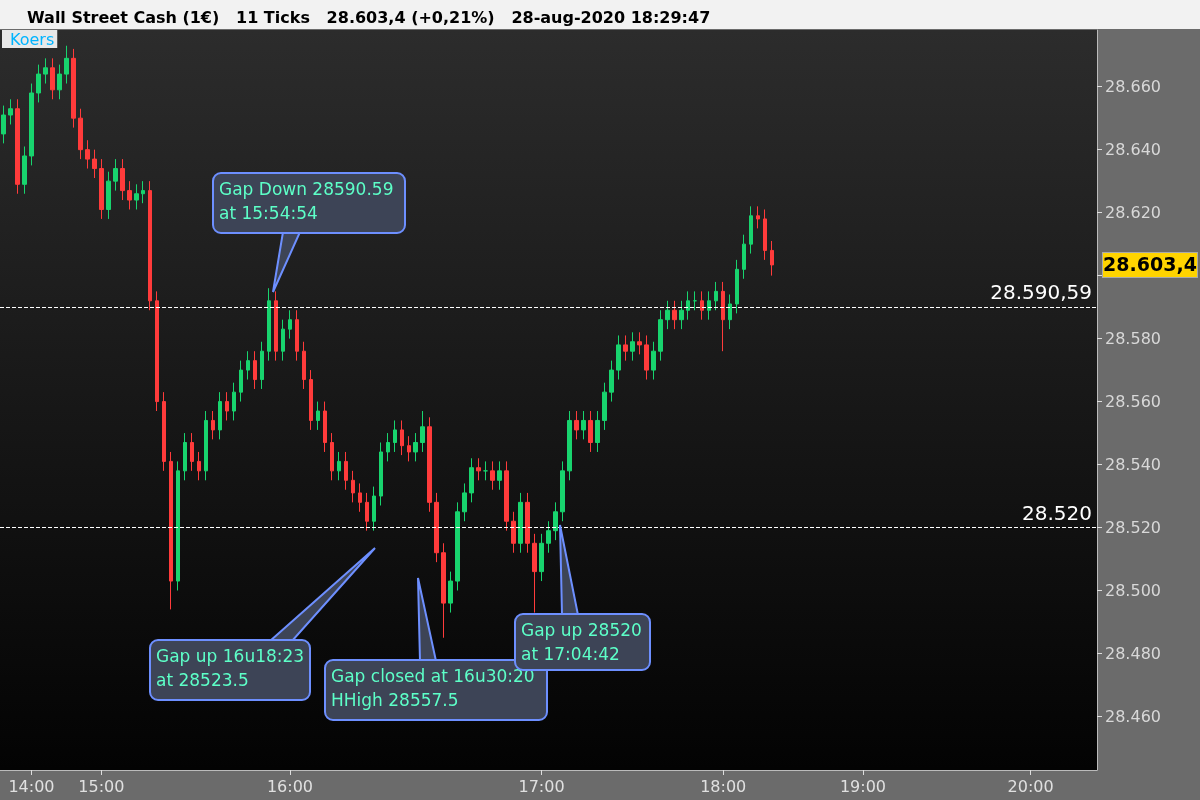 The width and height of the screenshot is (1200, 800). What do you see at coordinates (1133, 716) in the screenshot?
I see `y-tick-label: 28.460` at bounding box center [1133, 716].